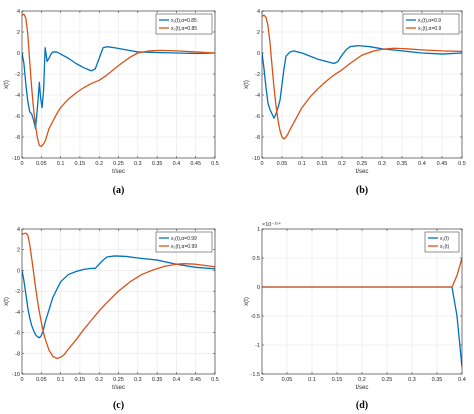 This screenshot has width=474, height=414. Describe the element at coordinates (429, 21) in the screenshot. I see `legend-entry-1: x₁(t),α=0.9` at that location.